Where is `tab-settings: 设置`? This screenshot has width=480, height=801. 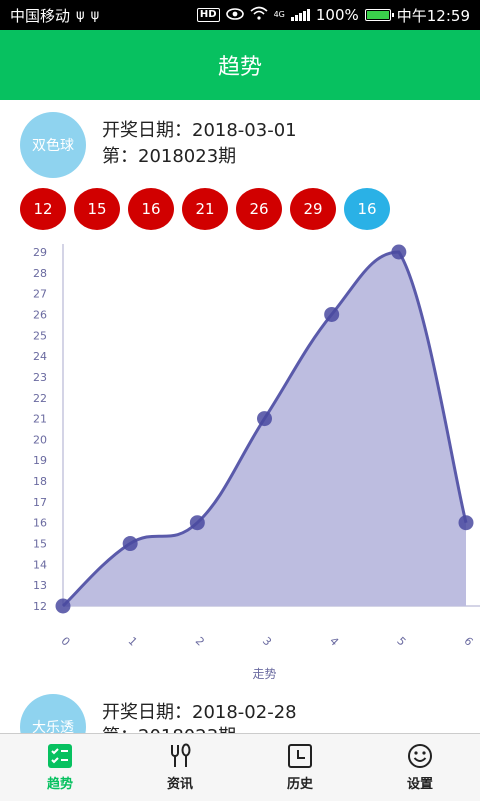 tab-settings: 设置 is located at coordinates (420, 767).